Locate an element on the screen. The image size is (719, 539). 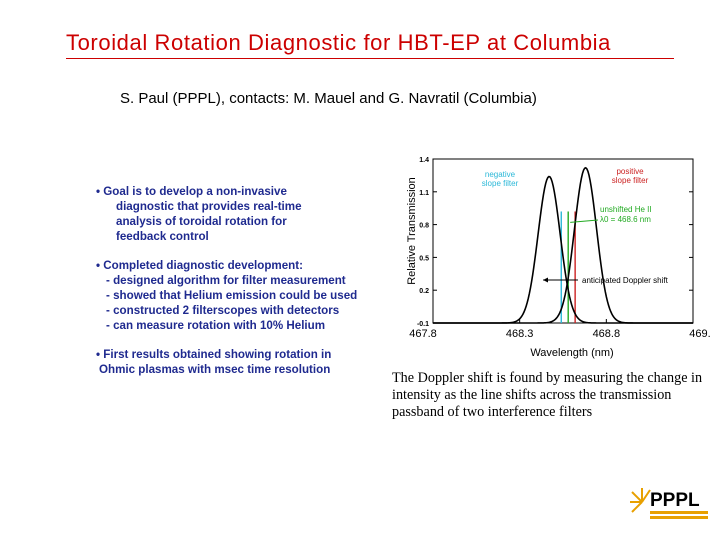
doppler-arrowhead is located at coordinates (545, 280).